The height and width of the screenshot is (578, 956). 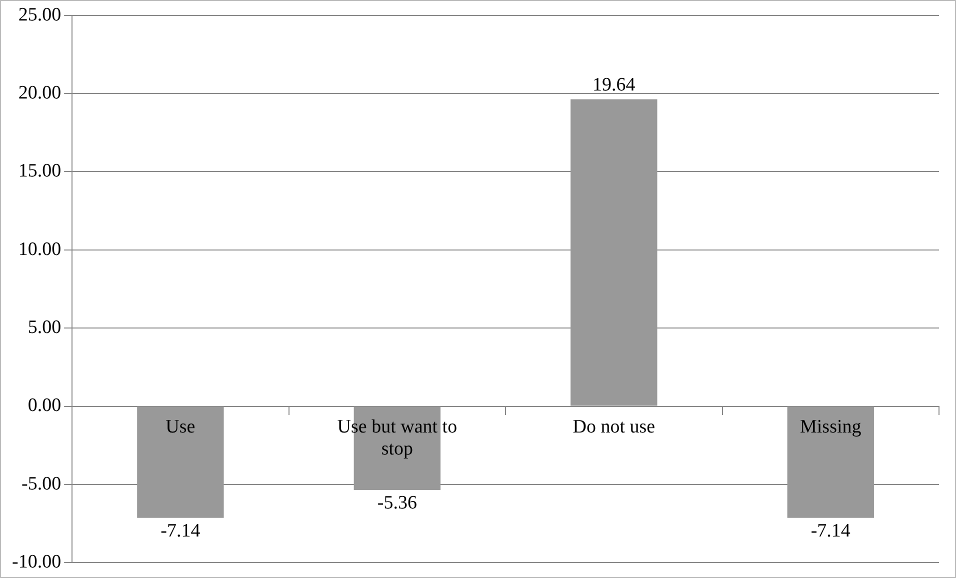 What do you see at coordinates (614, 85) in the screenshot?
I see `data-label: 19.64` at bounding box center [614, 85].